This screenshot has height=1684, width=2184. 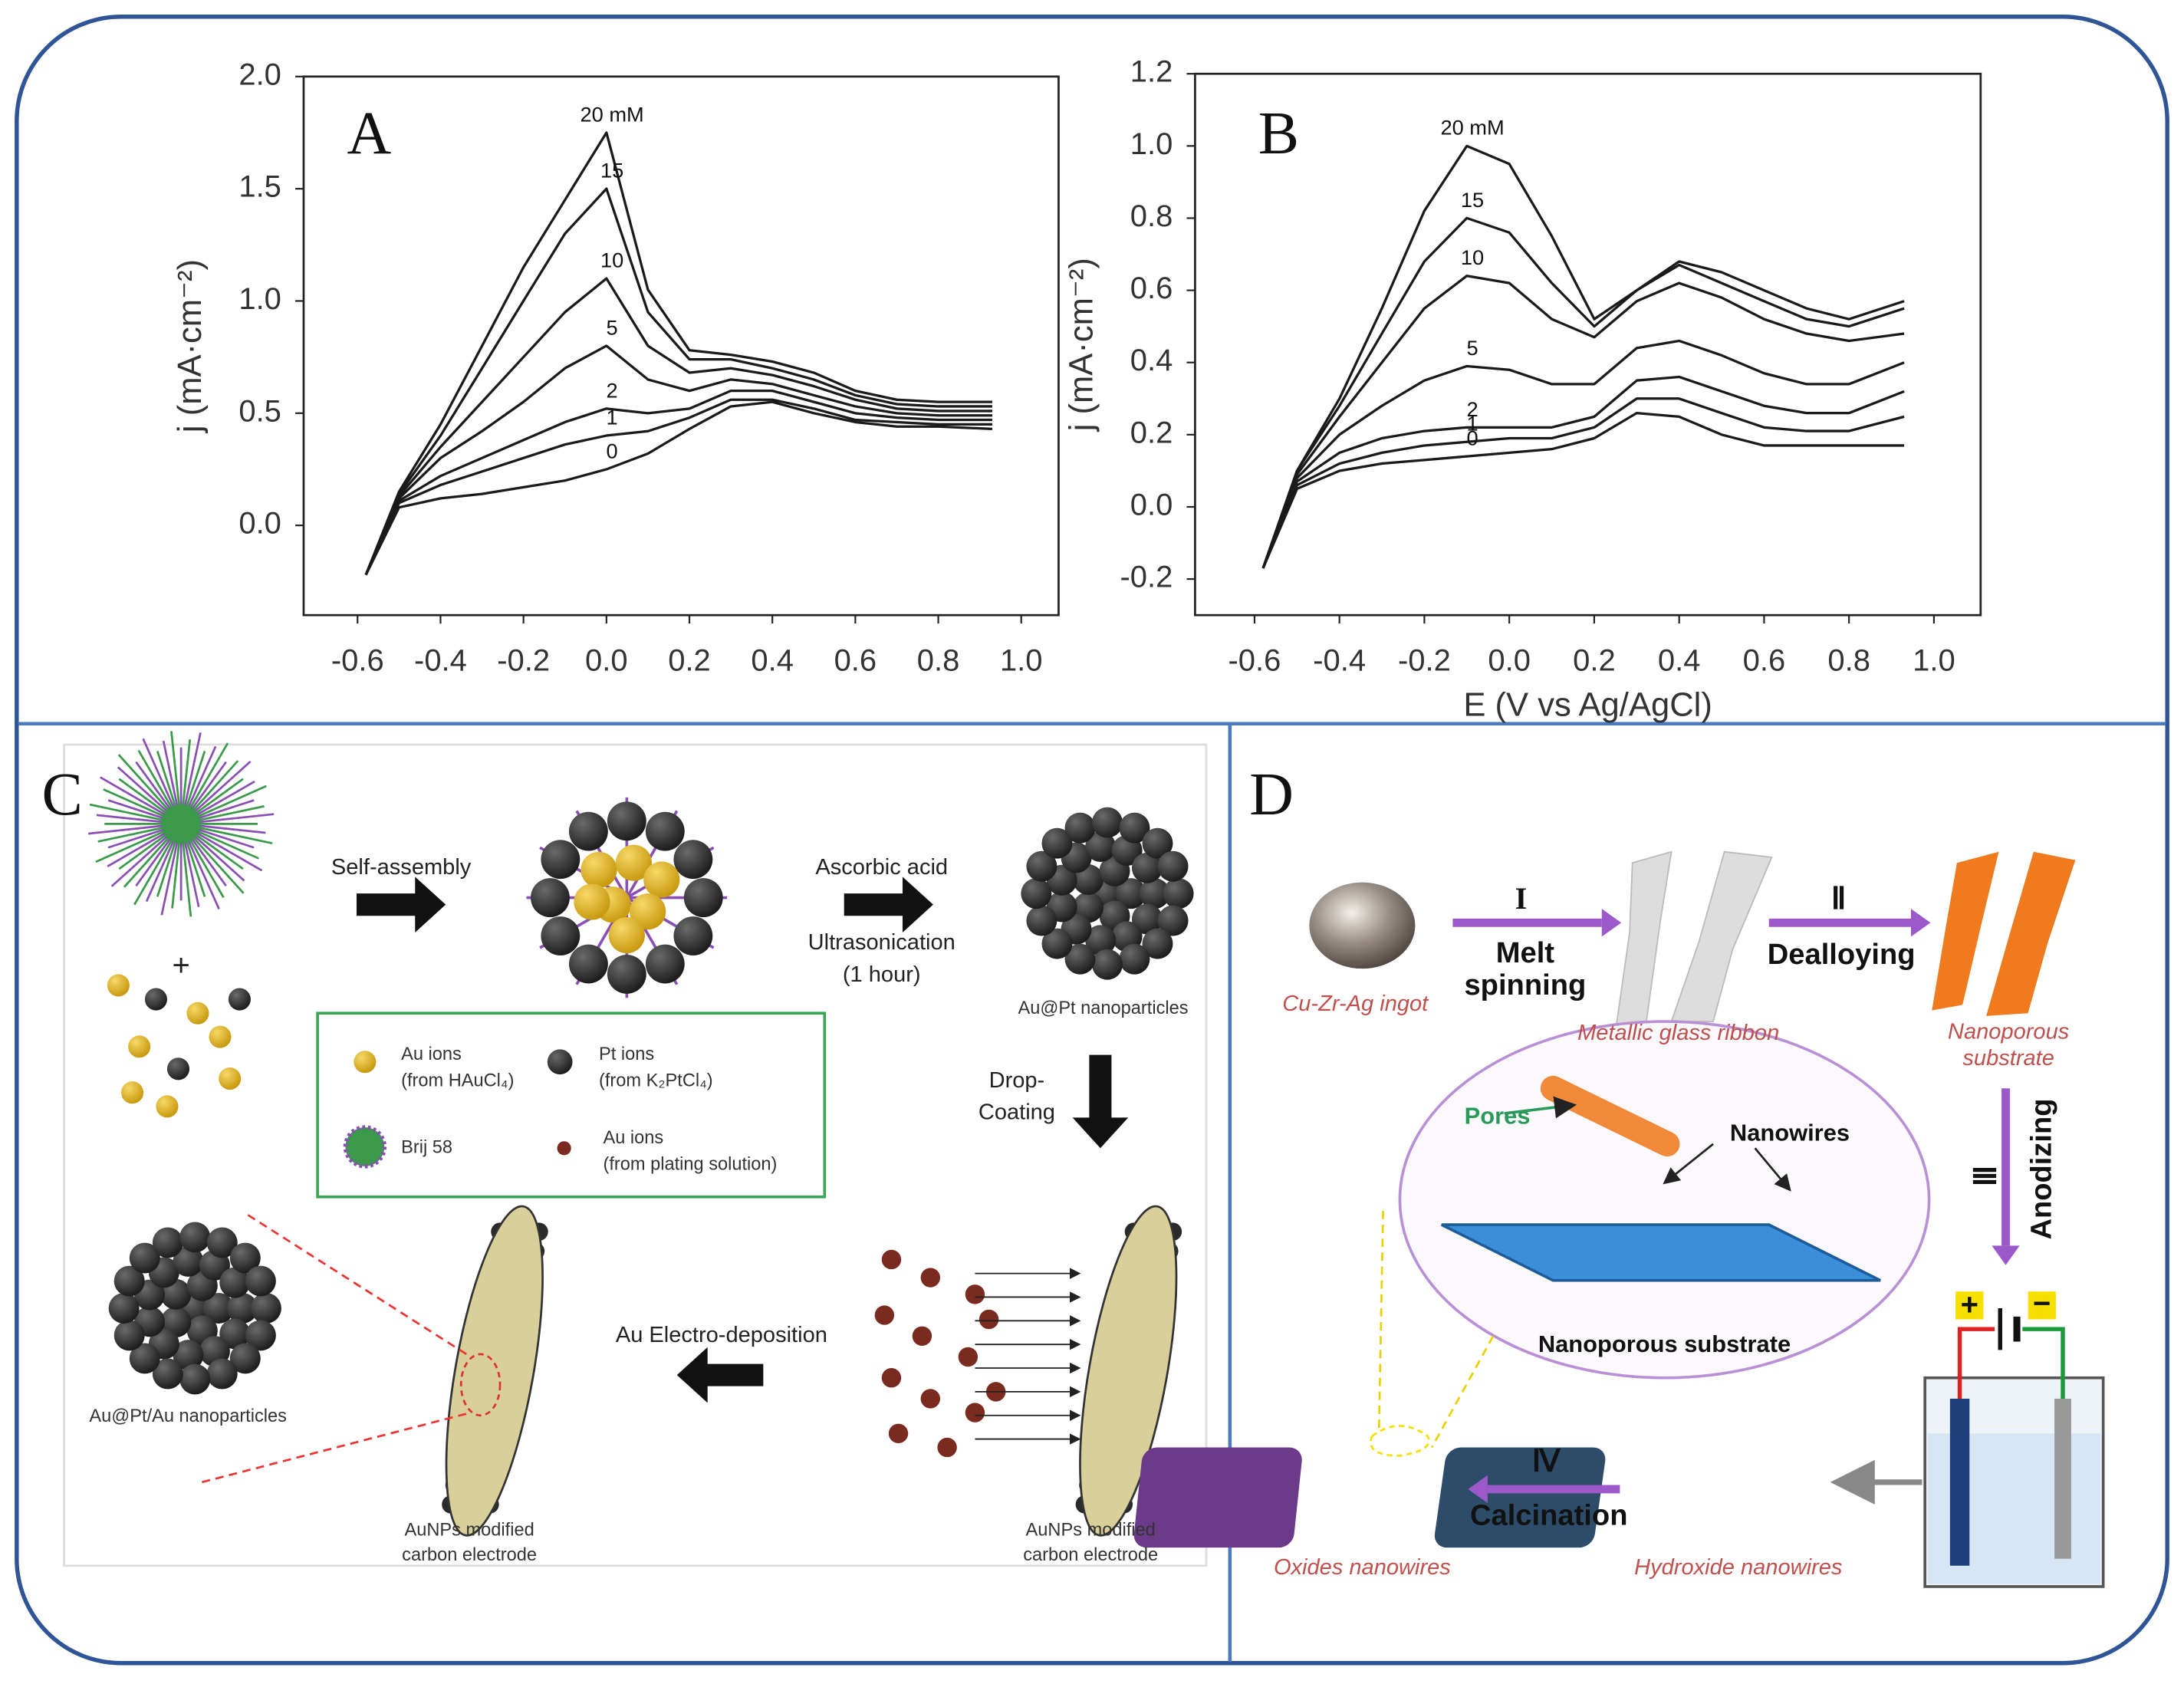 I want to click on arrow-head, so click(x=2006, y=1255).